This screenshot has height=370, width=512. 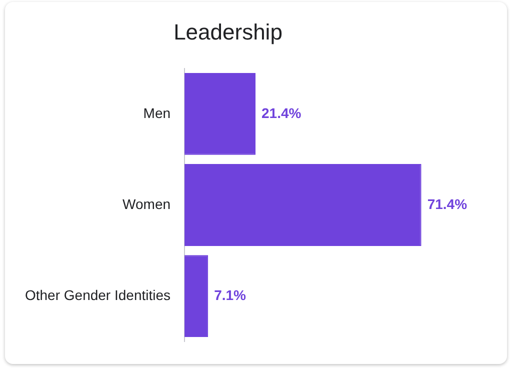 I want to click on data-label: 71.4%, so click(x=447, y=204).